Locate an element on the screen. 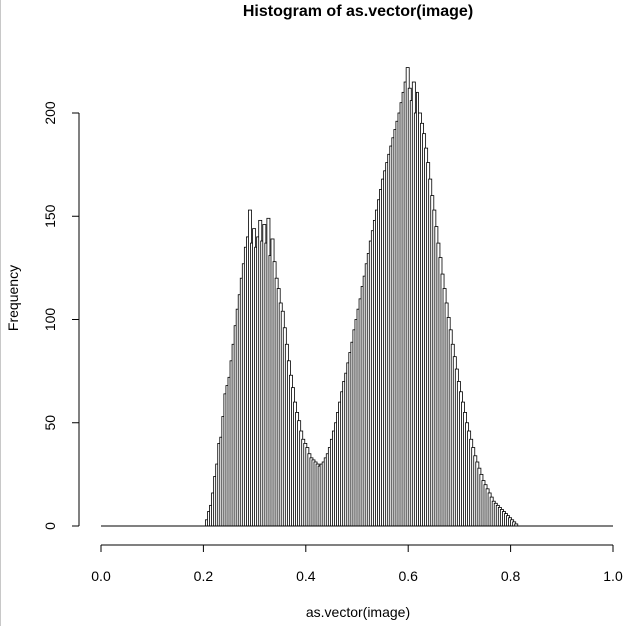  y-tick-label: 50 is located at coordinates (50, 423).